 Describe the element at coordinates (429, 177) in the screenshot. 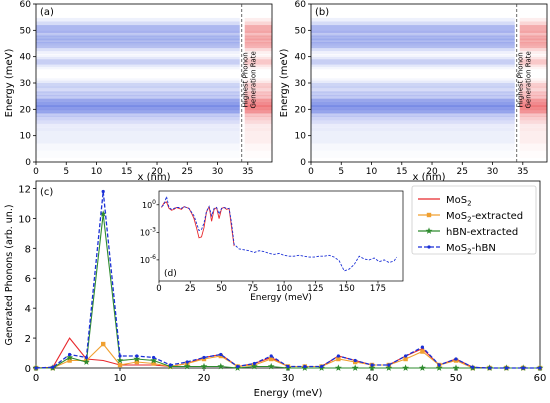

I see `x-axis-label-b: x (nm)` at that location.